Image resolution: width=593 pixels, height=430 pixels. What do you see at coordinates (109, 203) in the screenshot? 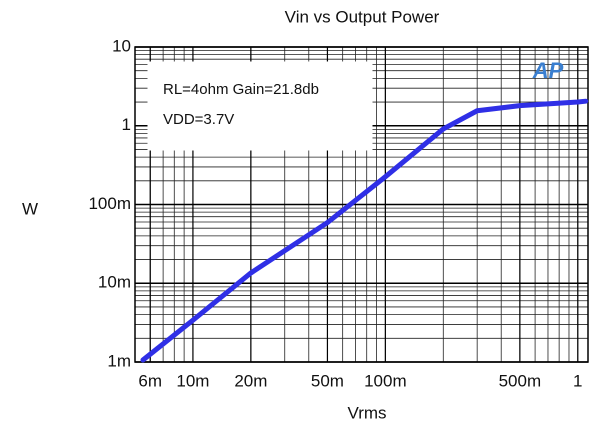
I see `y-tick-label: 100m` at bounding box center [109, 203].